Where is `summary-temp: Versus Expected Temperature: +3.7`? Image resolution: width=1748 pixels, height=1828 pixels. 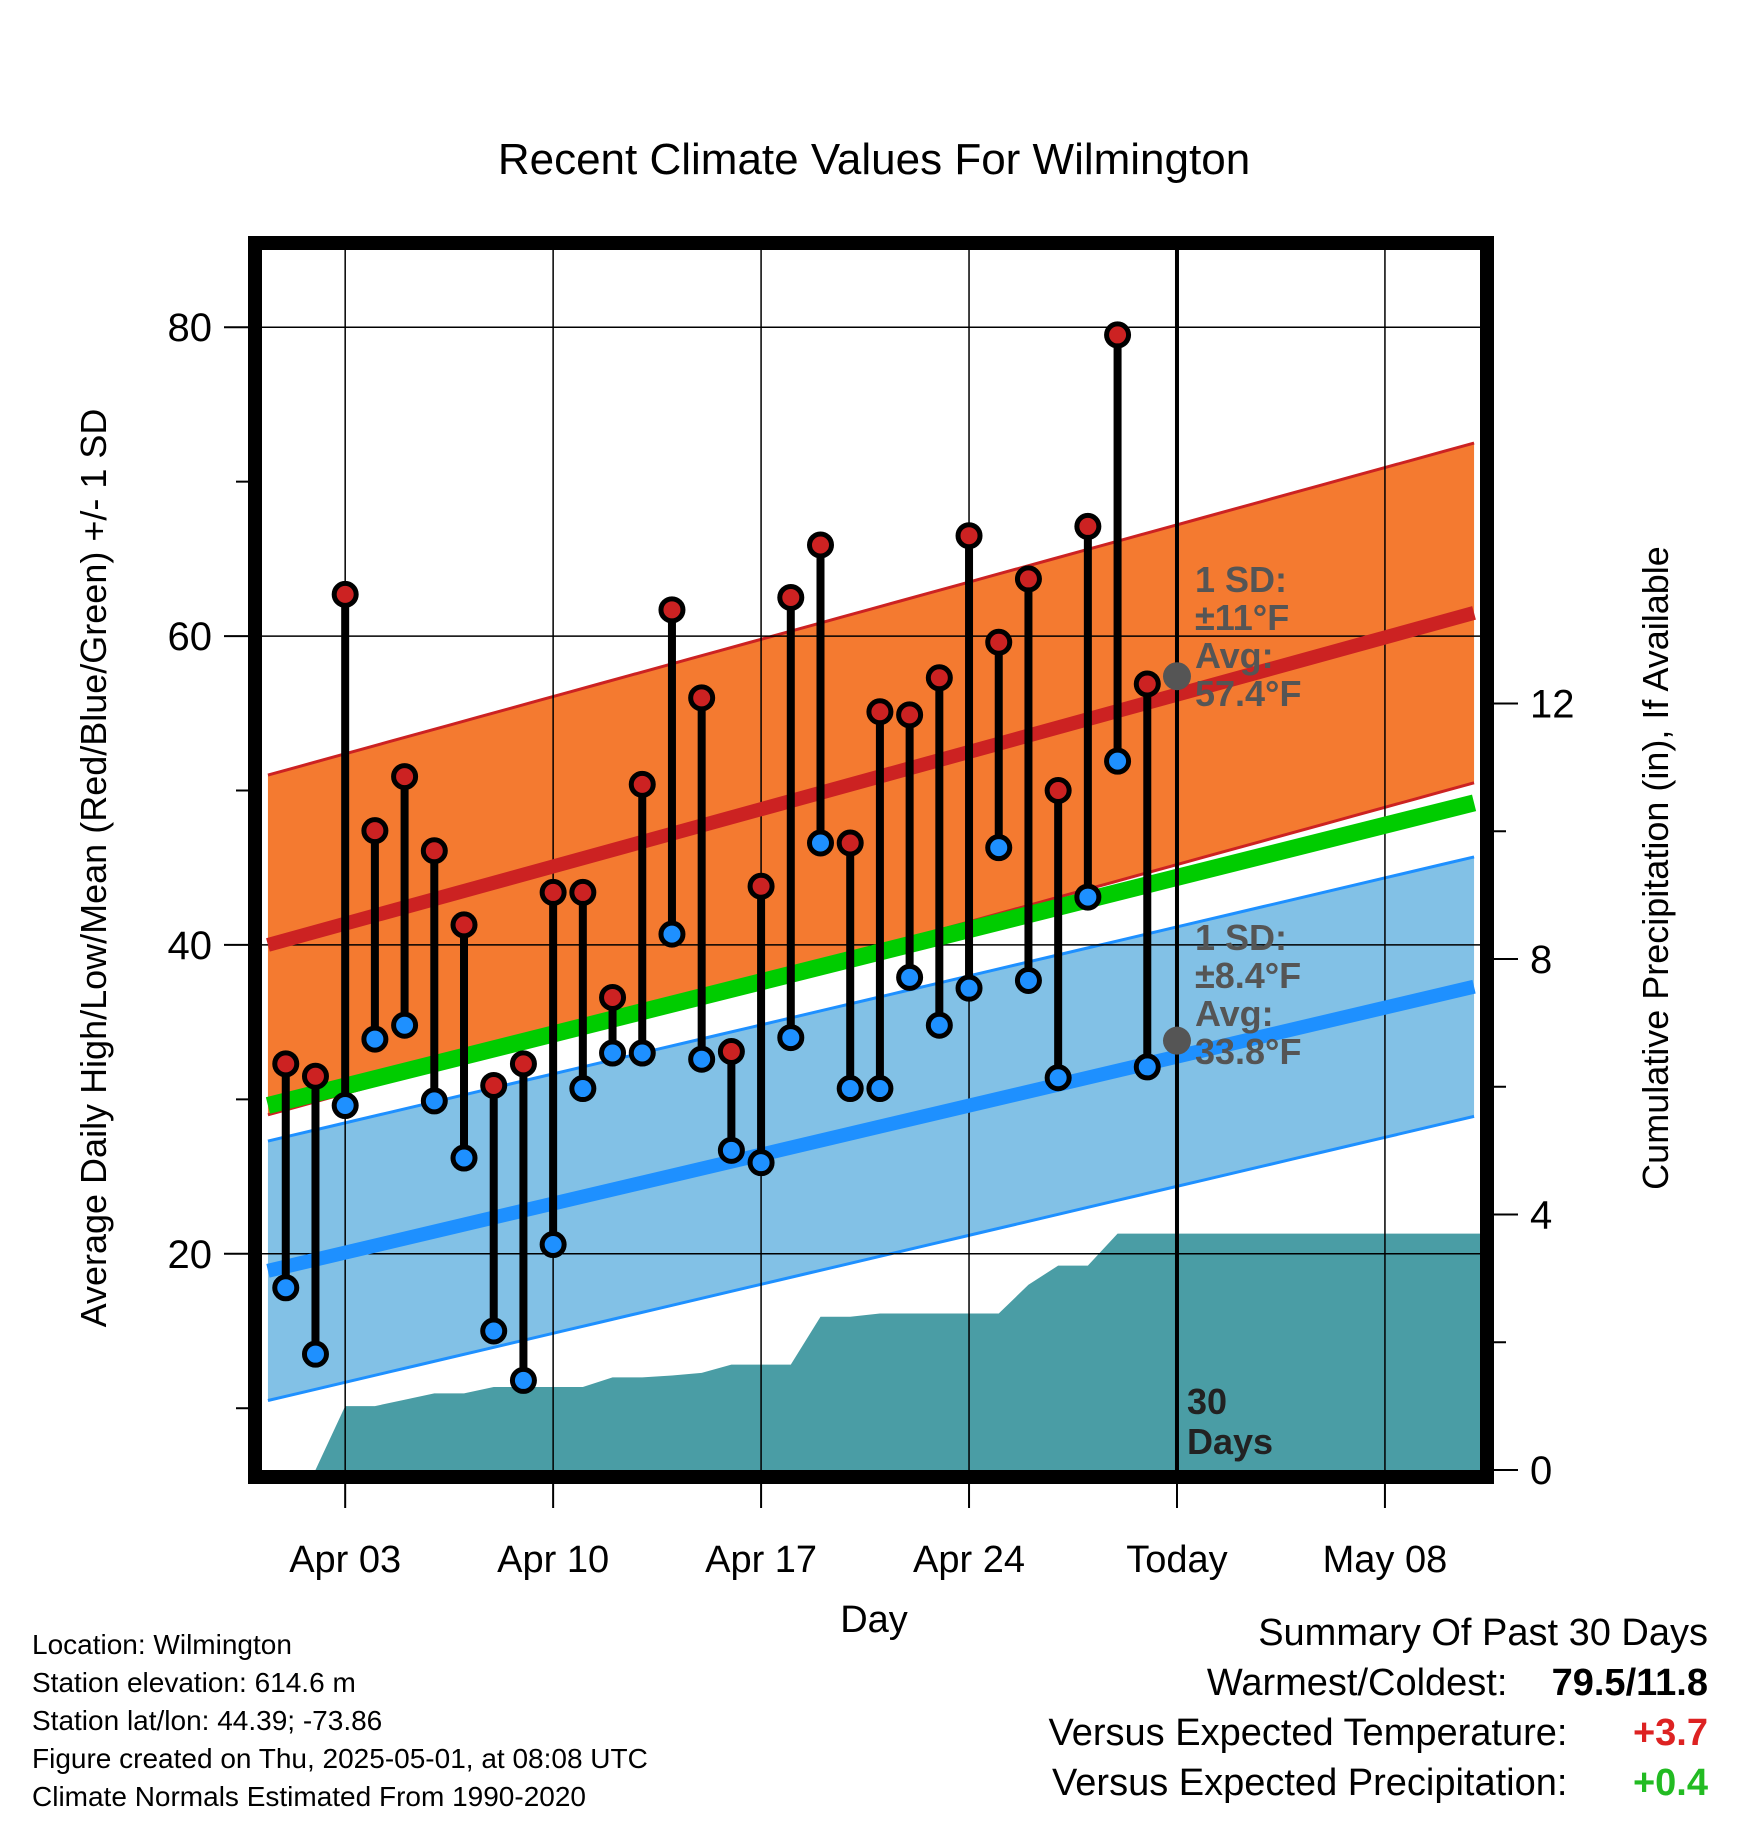
summary-temp: Versus Expected Temperature: +3.7 is located at coordinates (1378, 1733).